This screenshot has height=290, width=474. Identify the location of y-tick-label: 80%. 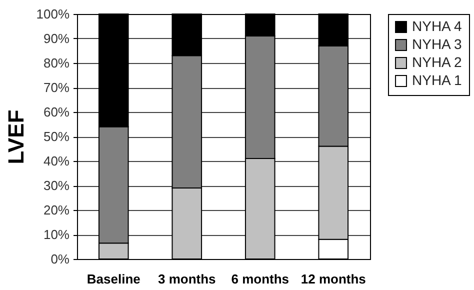
(56, 63).